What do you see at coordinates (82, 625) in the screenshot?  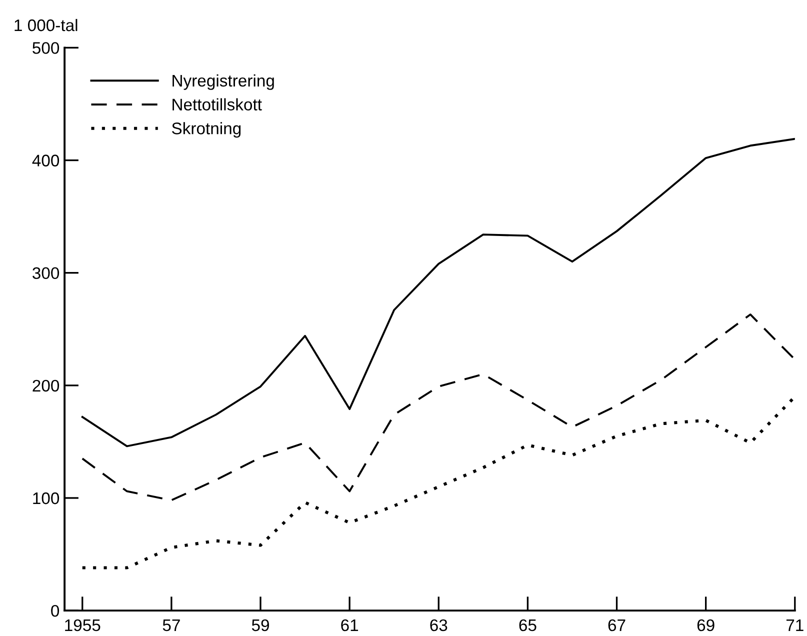 I see `x-tick-label: 1955` at bounding box center [82, 625].